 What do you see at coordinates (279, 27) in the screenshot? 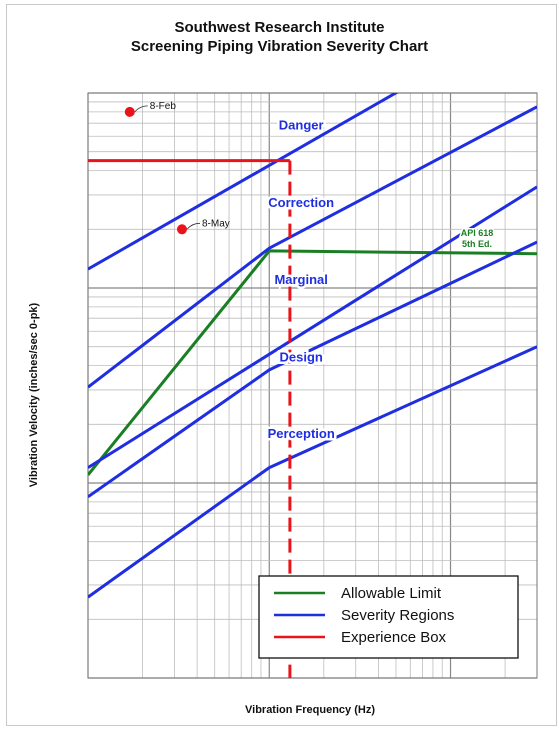
I see `chart-title: Southwest Research Institute` at bounding box center [279, 27].